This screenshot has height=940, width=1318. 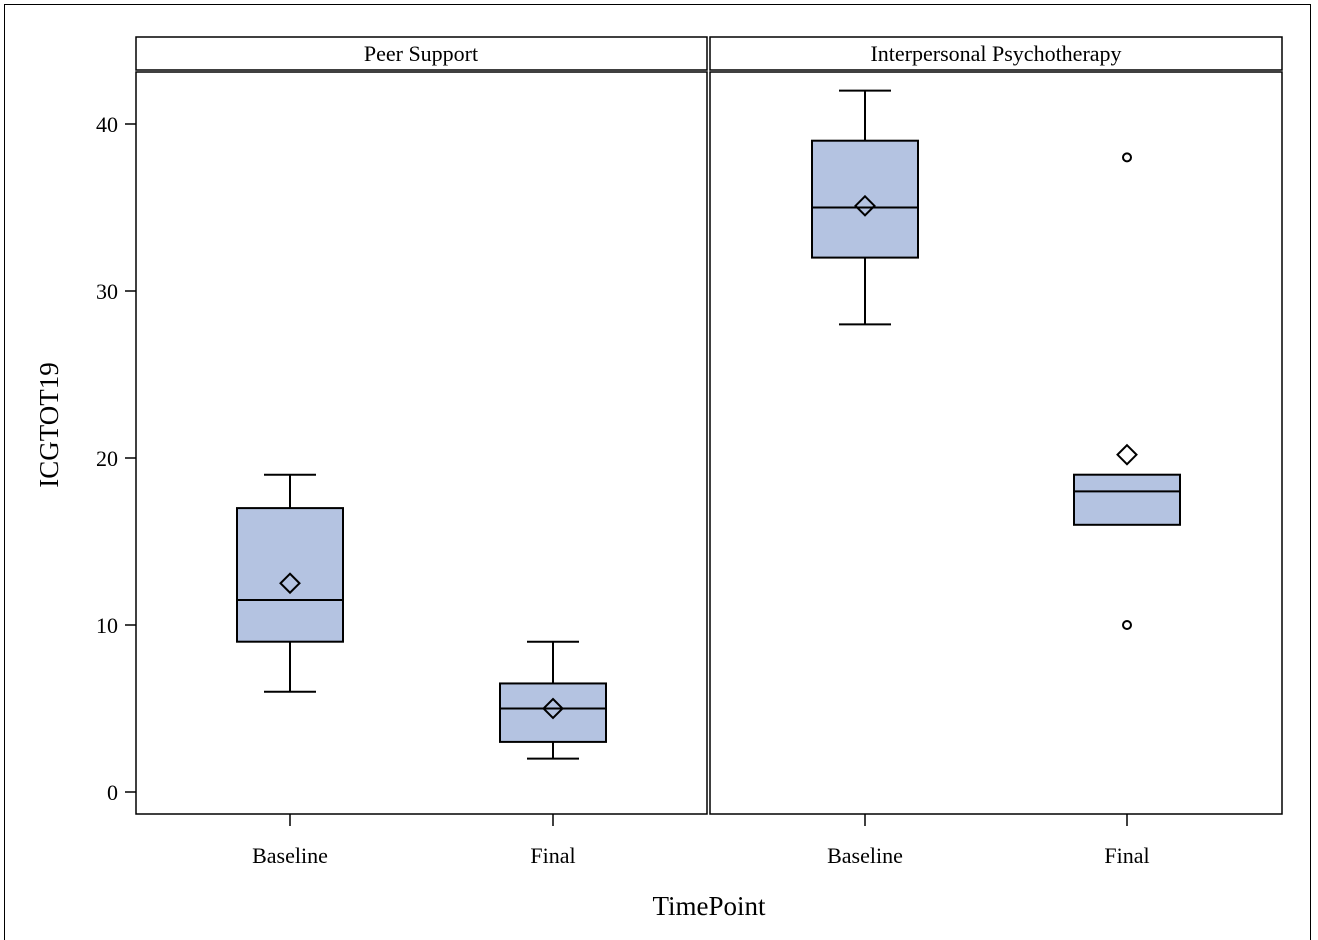 I want to click on box-plot-interpersonal-psychotherapy-final, so click(x=1127, y=391).